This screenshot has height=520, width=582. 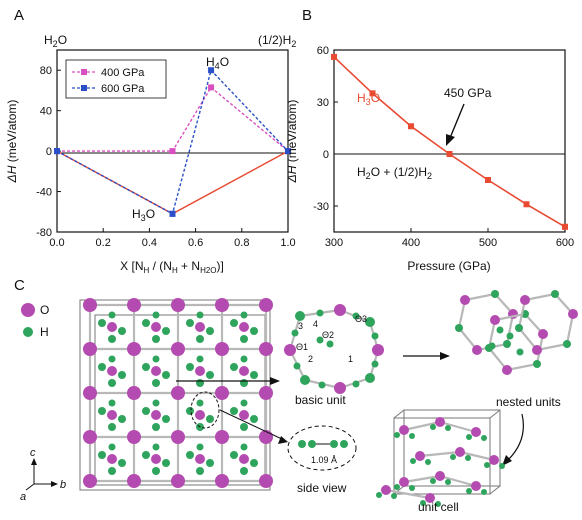 What do you see at coordinates (515, 437) in the screenshot?
I see `arrow-to-unit-cell` at bounding box center [515, 437].